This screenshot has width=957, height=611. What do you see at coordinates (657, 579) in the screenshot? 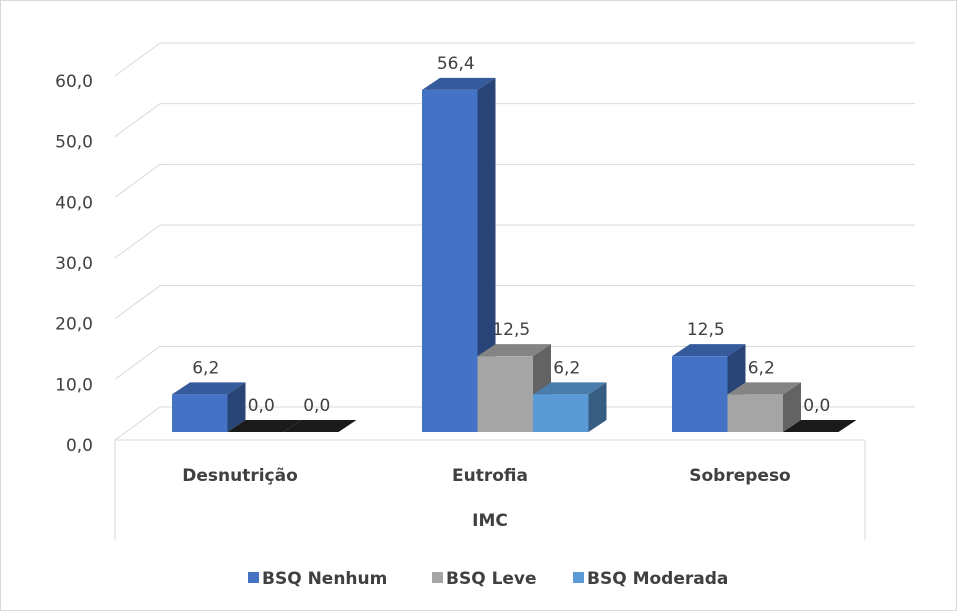
I see `legend-label: BSQ Moderada` at bounding box center [657, 579].